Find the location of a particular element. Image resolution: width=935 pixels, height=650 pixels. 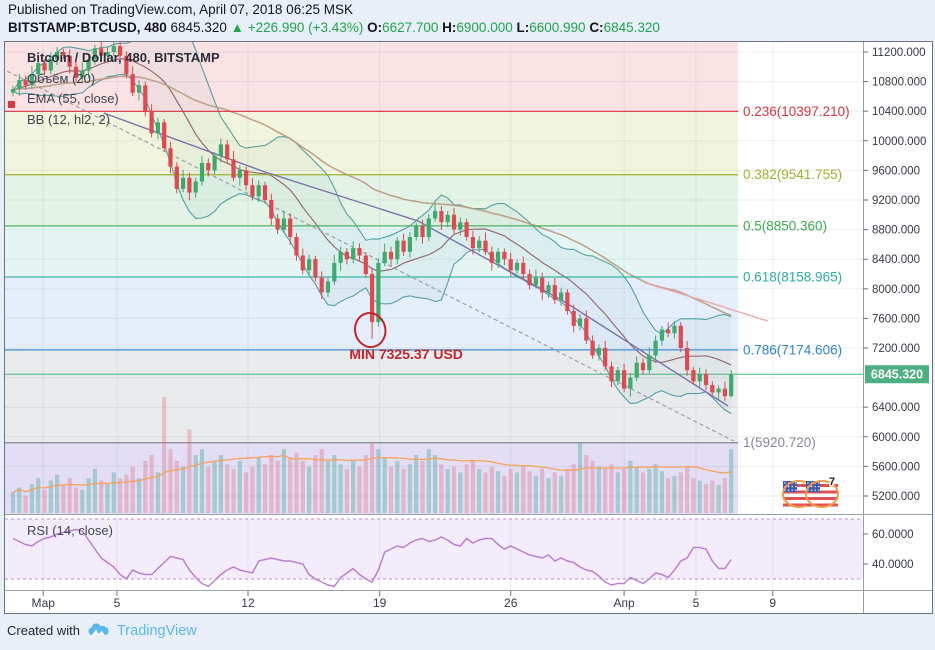

svg-text: 11200.000 is located at coordinates (899, 53).